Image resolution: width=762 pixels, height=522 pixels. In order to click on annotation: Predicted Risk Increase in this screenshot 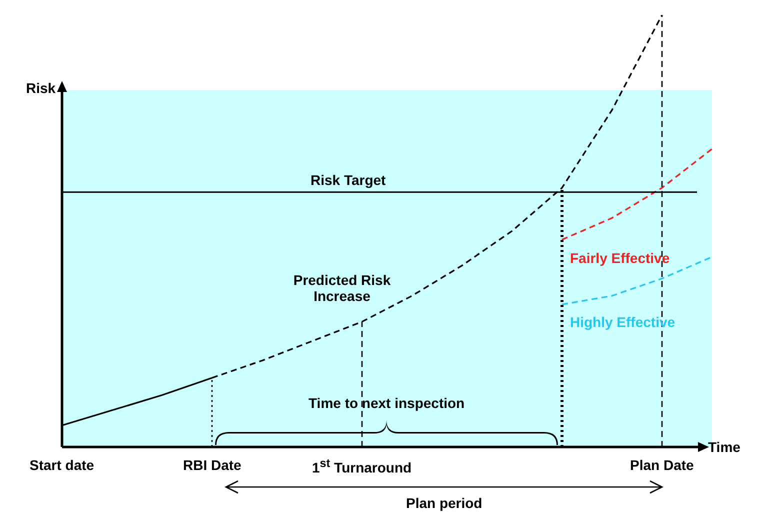, I will do `click(342, 288)`.